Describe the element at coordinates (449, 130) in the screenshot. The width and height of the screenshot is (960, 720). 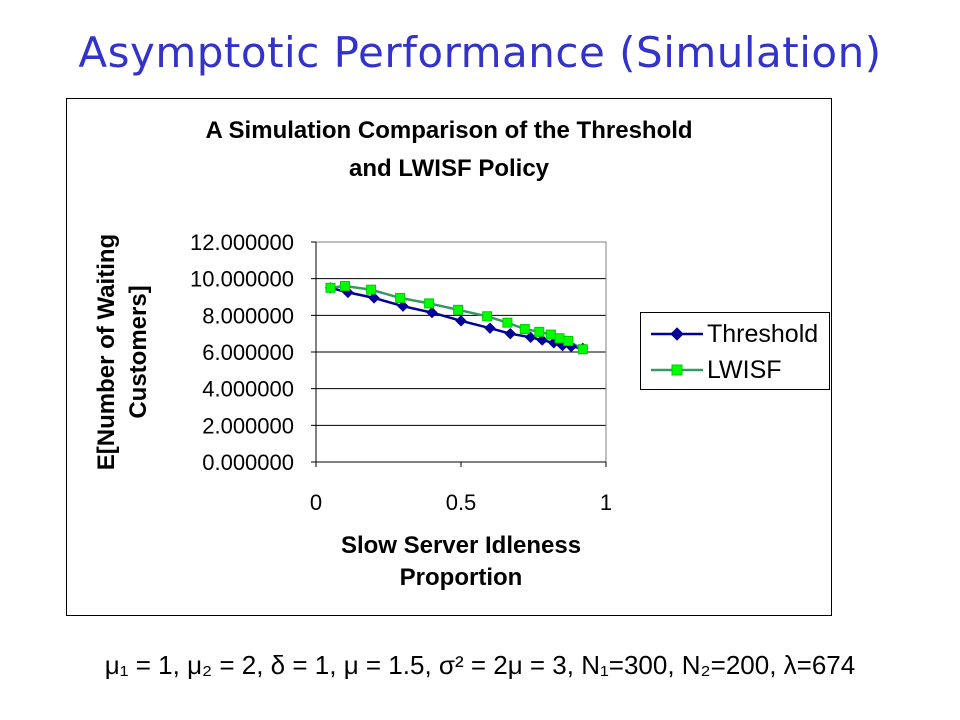
I see `chart-title-line1: A Simulation Comparison of the Threshold` at that location.